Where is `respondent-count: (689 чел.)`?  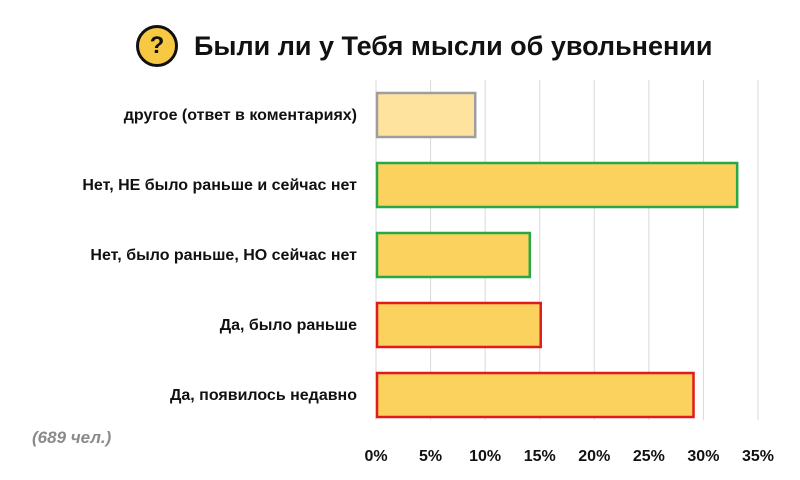
respondent-count: (689 чел.) is located at coordinates (72, 437).